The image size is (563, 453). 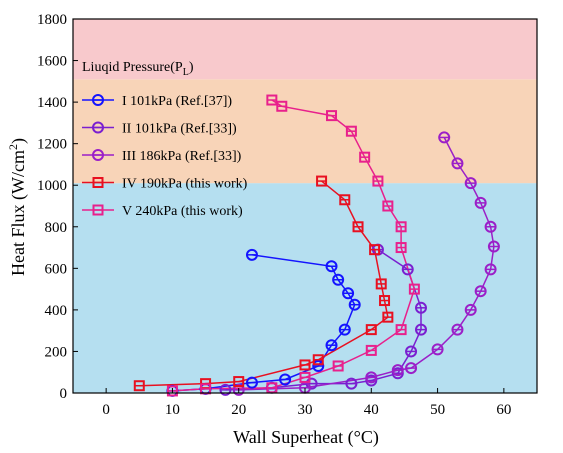 I want to click on legend-label-1: I 101kPa (Ref.[37]), so click(x=177, y=101).